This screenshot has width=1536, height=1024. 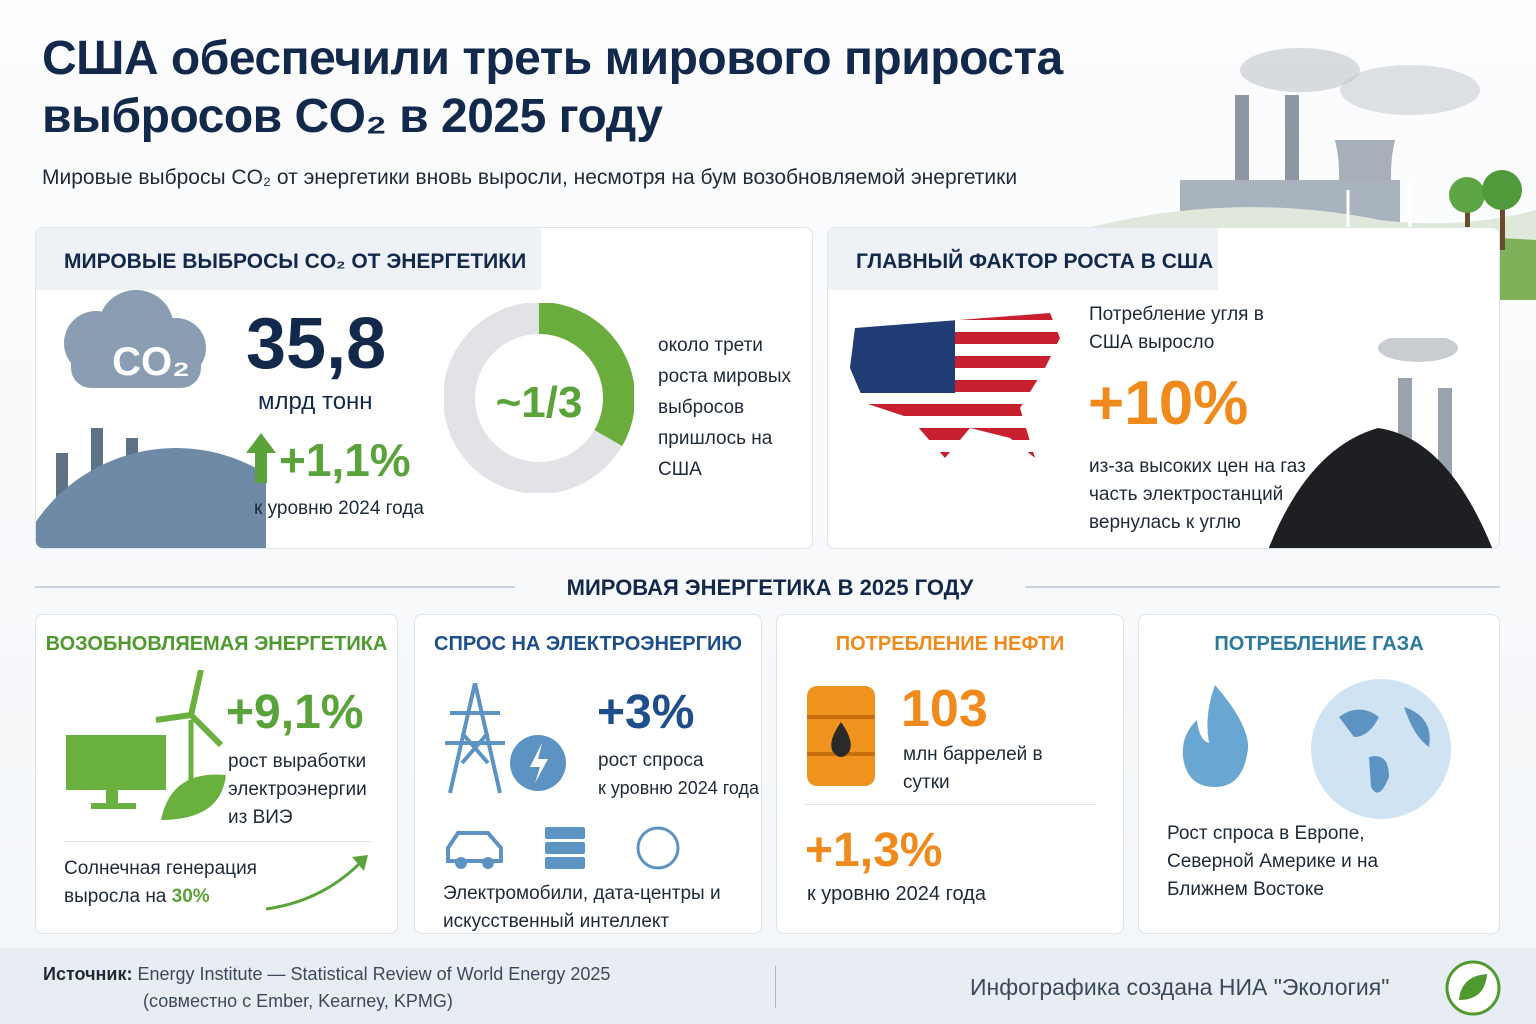 I want to click on co2-label: CO₂, so click(x=151, y=362).